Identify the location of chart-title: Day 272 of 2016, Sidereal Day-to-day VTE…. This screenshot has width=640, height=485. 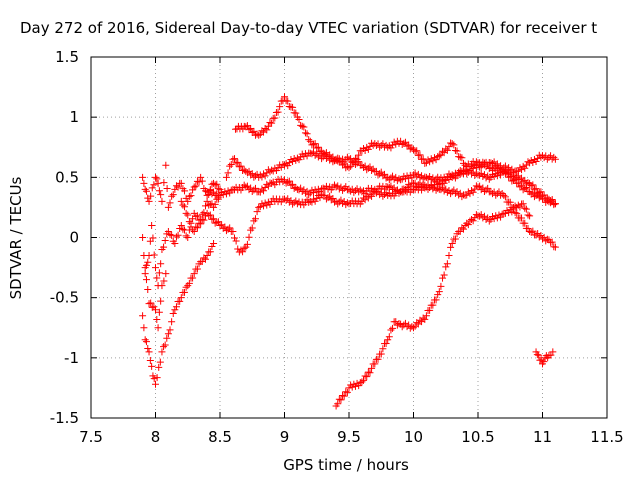
(308, 28).